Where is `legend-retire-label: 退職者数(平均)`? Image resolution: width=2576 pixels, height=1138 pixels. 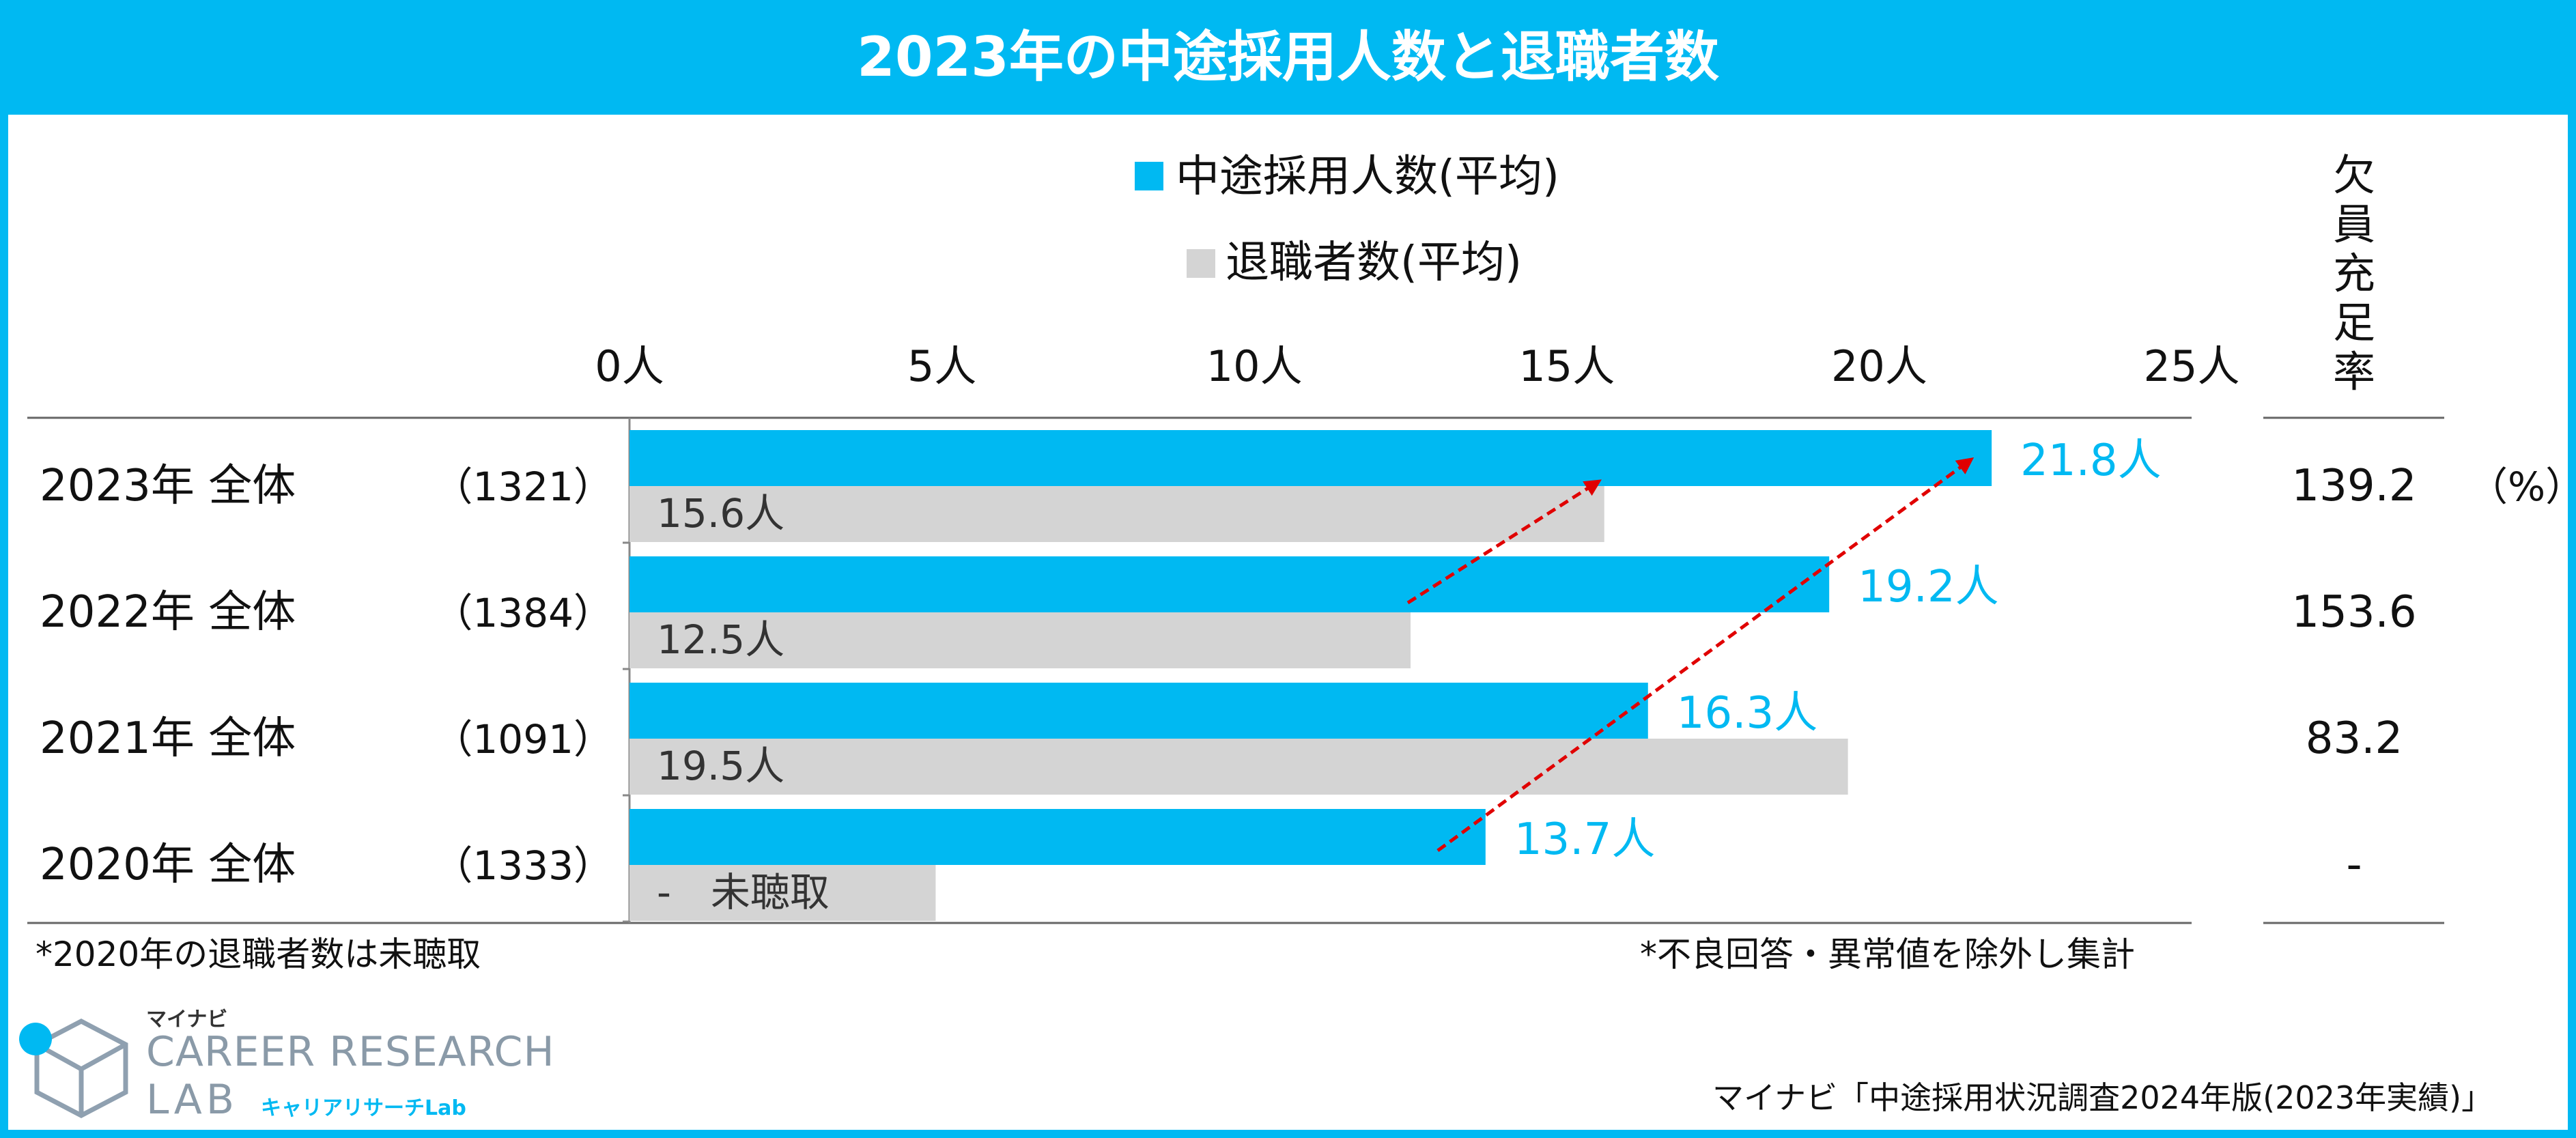
legend-retire-label: 退職者数(平均) is located at coordinates (1374, 263).